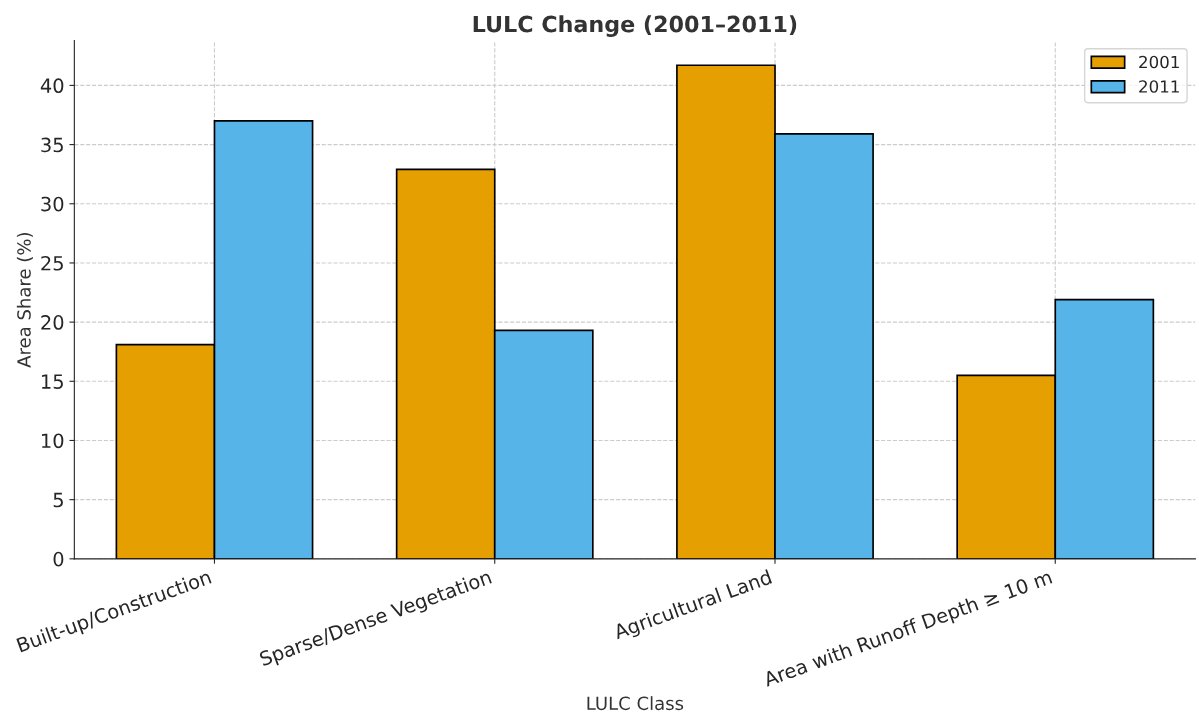 The width and height of the screenshot is (1199, 722). Describe the element at coordinates (52, 322) in the screenshot. I see `y-tick-label: 20` at that location.